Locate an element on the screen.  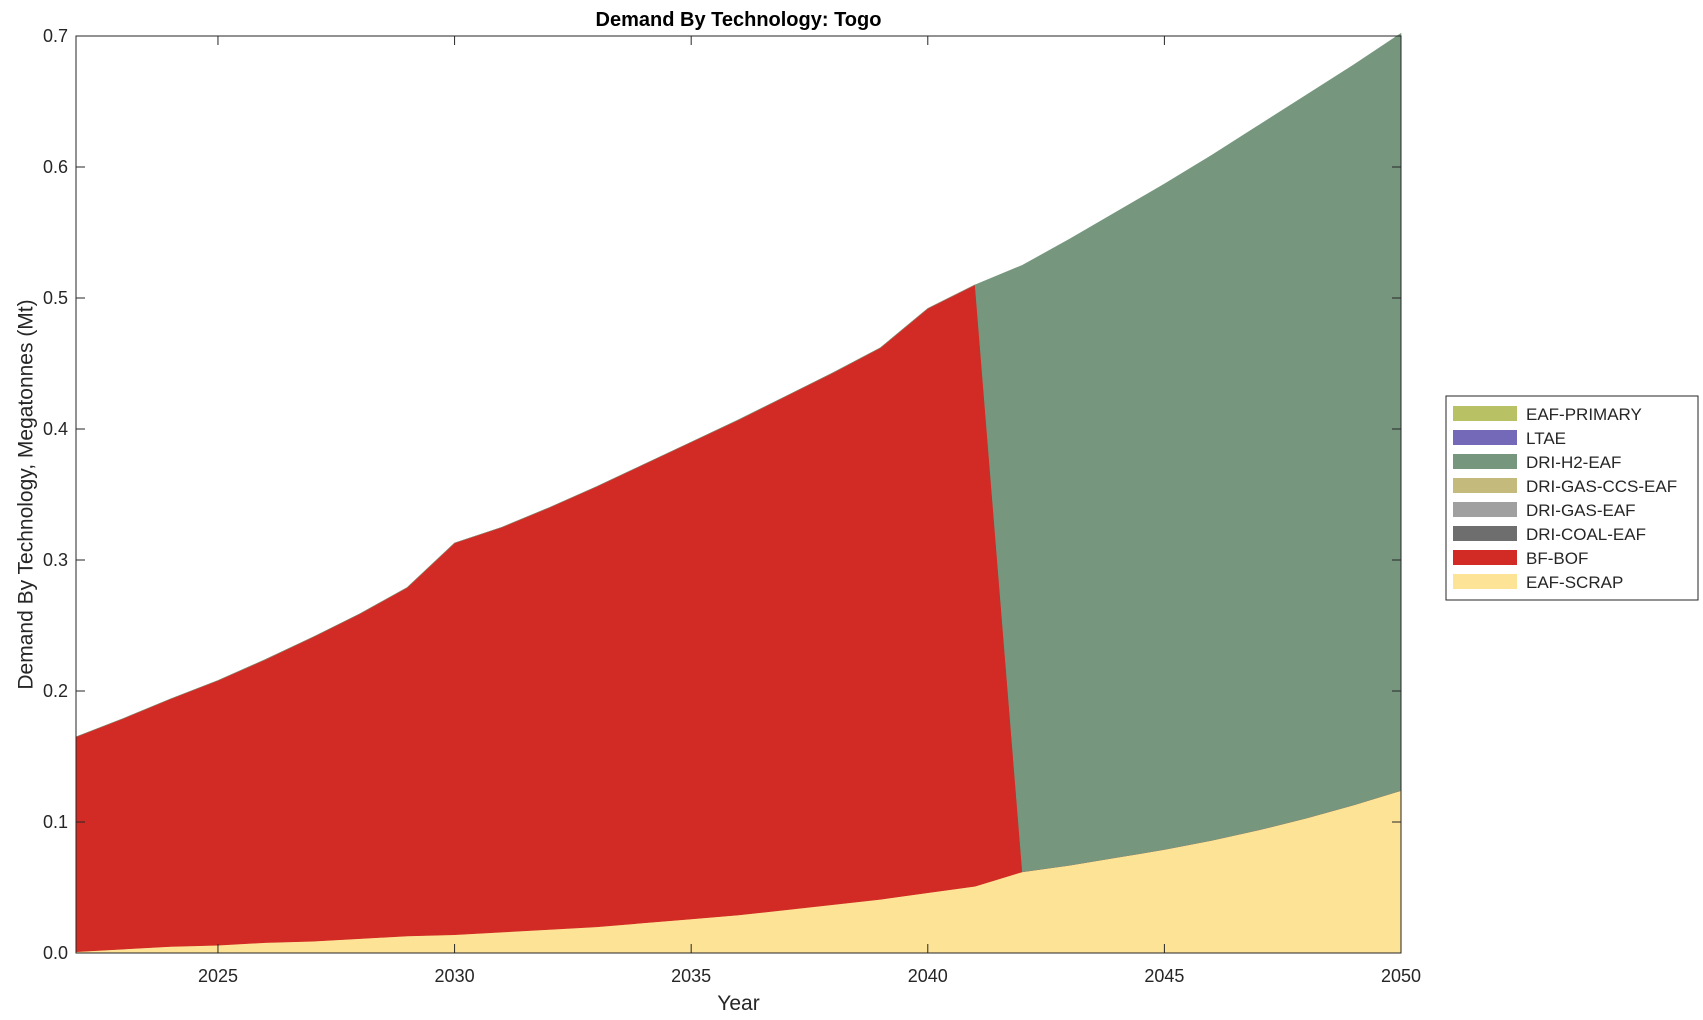
y-tick-label: 0.7 is located at coordinates (55, 36).